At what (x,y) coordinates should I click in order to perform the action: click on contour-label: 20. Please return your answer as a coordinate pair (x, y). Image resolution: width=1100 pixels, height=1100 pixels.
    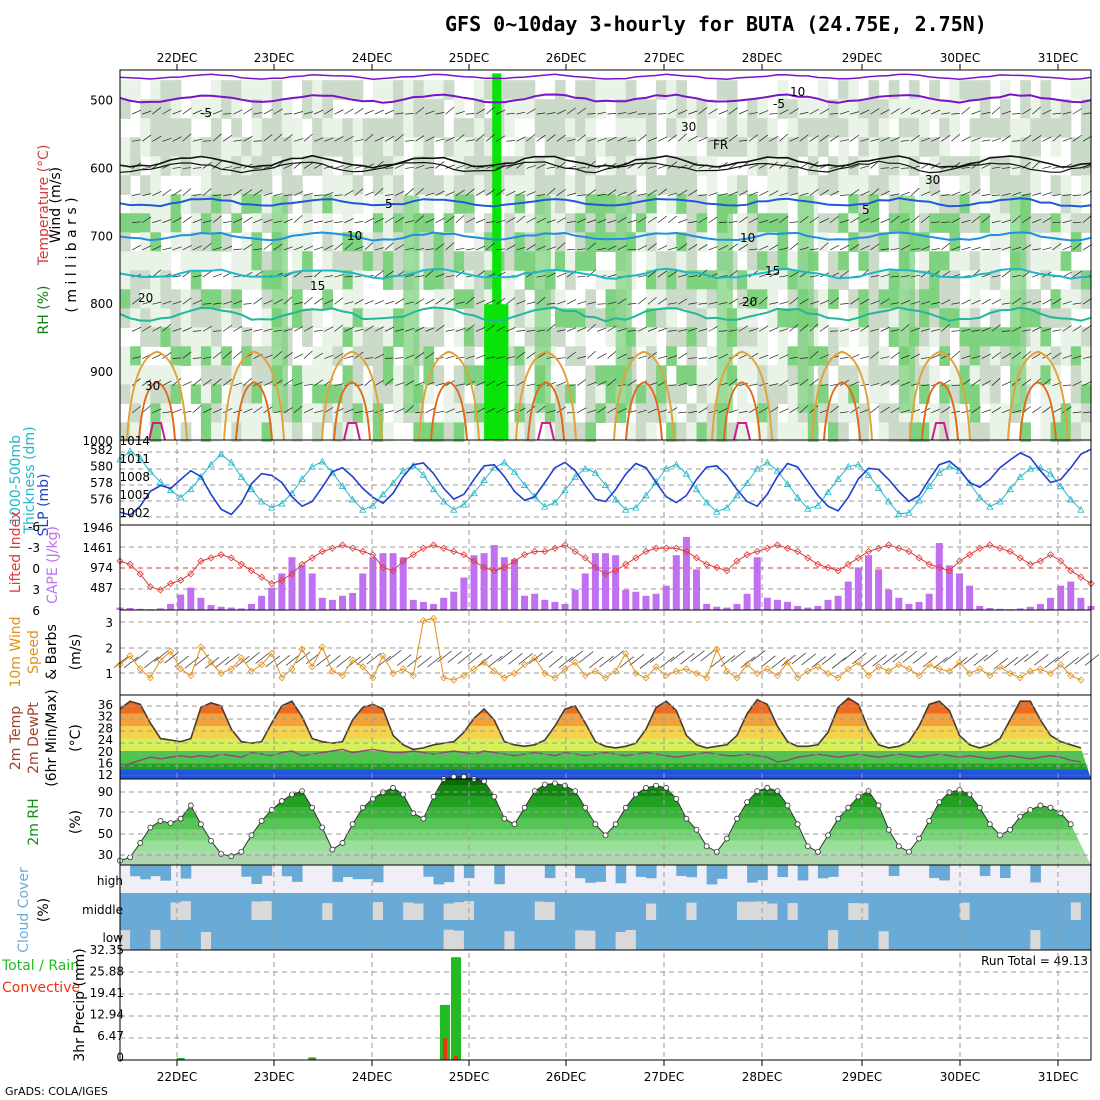
    Looking at the image, I should click on (145, 298).